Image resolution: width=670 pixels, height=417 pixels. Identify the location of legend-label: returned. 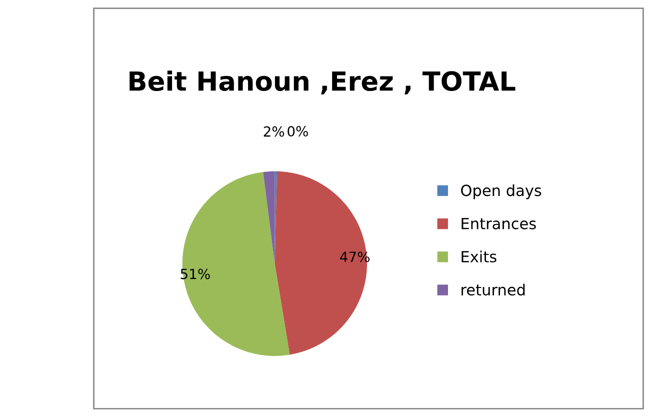
(493, 290).